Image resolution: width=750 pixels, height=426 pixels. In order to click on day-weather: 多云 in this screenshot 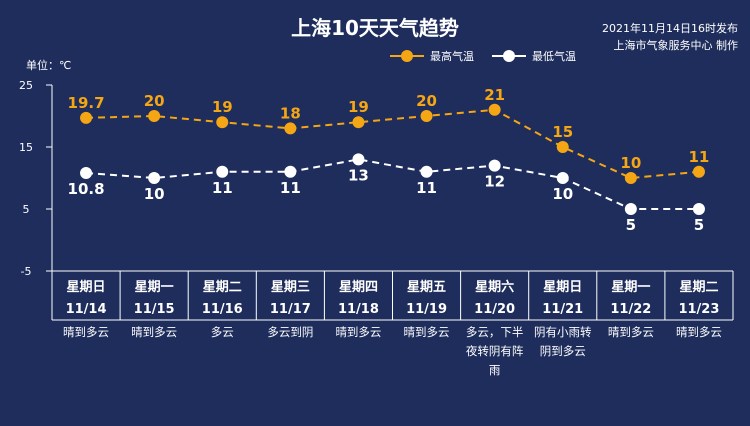, I will do `click(222, 332)`.